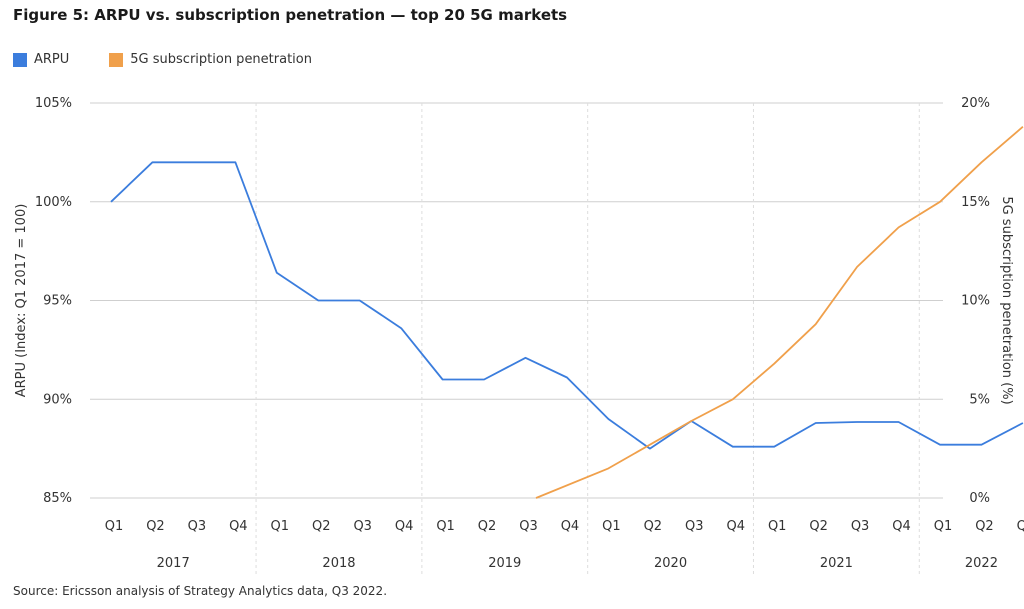 The height and width of the screenshot is (609, 1024). What do you see at coordinates (173, 563) in the screenshot?
I see `year-label: 2017` at bounding box center [173, 563].